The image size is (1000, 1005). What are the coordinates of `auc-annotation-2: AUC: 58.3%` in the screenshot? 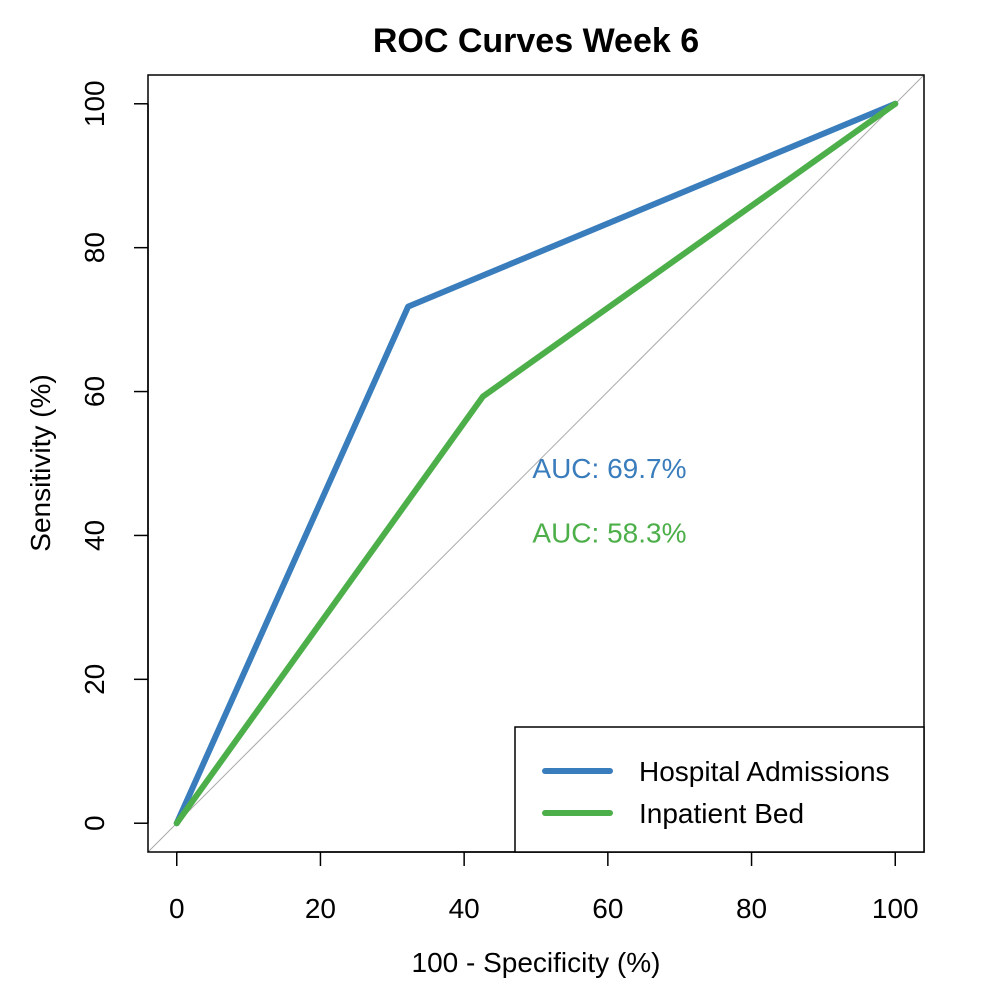 It's located at (609, 533).